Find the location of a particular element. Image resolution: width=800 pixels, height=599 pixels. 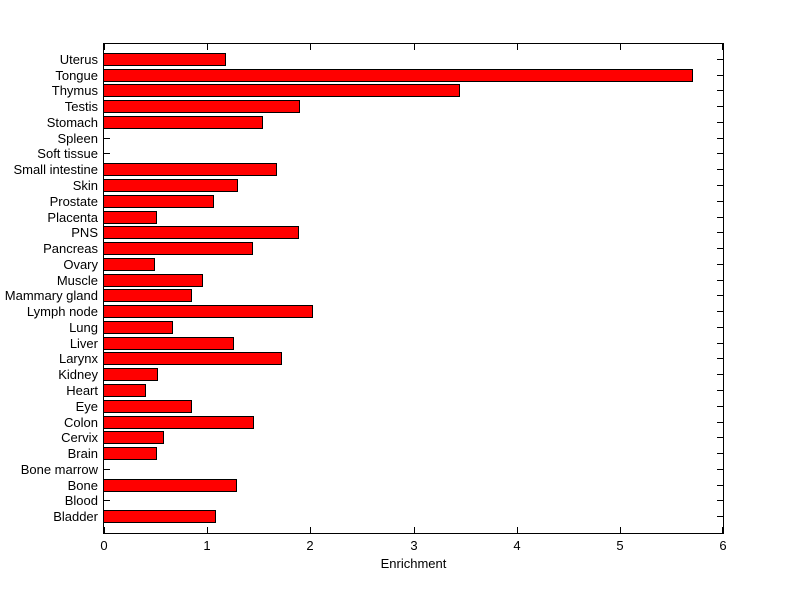

category-label: Liver is located at coordinates (83, 343).